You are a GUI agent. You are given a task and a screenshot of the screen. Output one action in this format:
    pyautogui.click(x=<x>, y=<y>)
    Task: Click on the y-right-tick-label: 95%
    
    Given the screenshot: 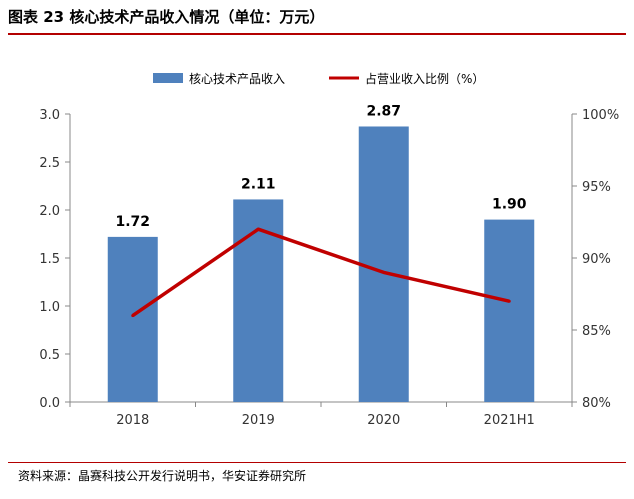 What is the action you would take?
    pyautogui.click(x=596, y=187)
    